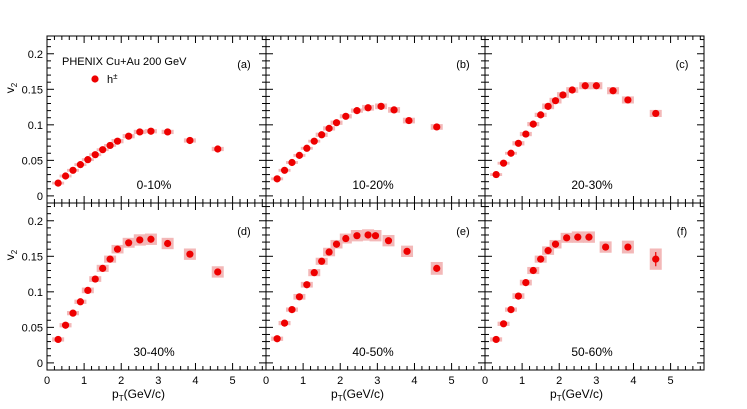  Describe the element at coordinates (462, 232) in the screenshot. I see `panel-tag: (e)` at that location.